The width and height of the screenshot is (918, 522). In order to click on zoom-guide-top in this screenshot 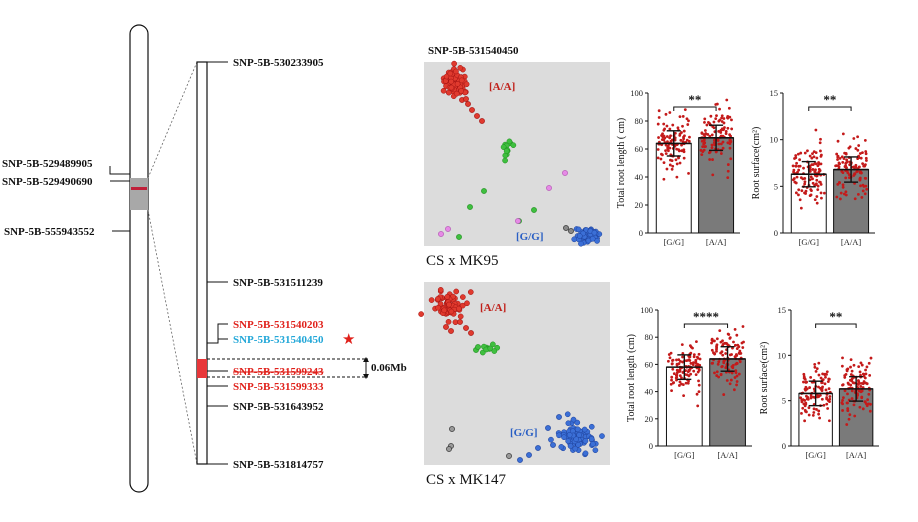, I will do `click(172, 120)`.